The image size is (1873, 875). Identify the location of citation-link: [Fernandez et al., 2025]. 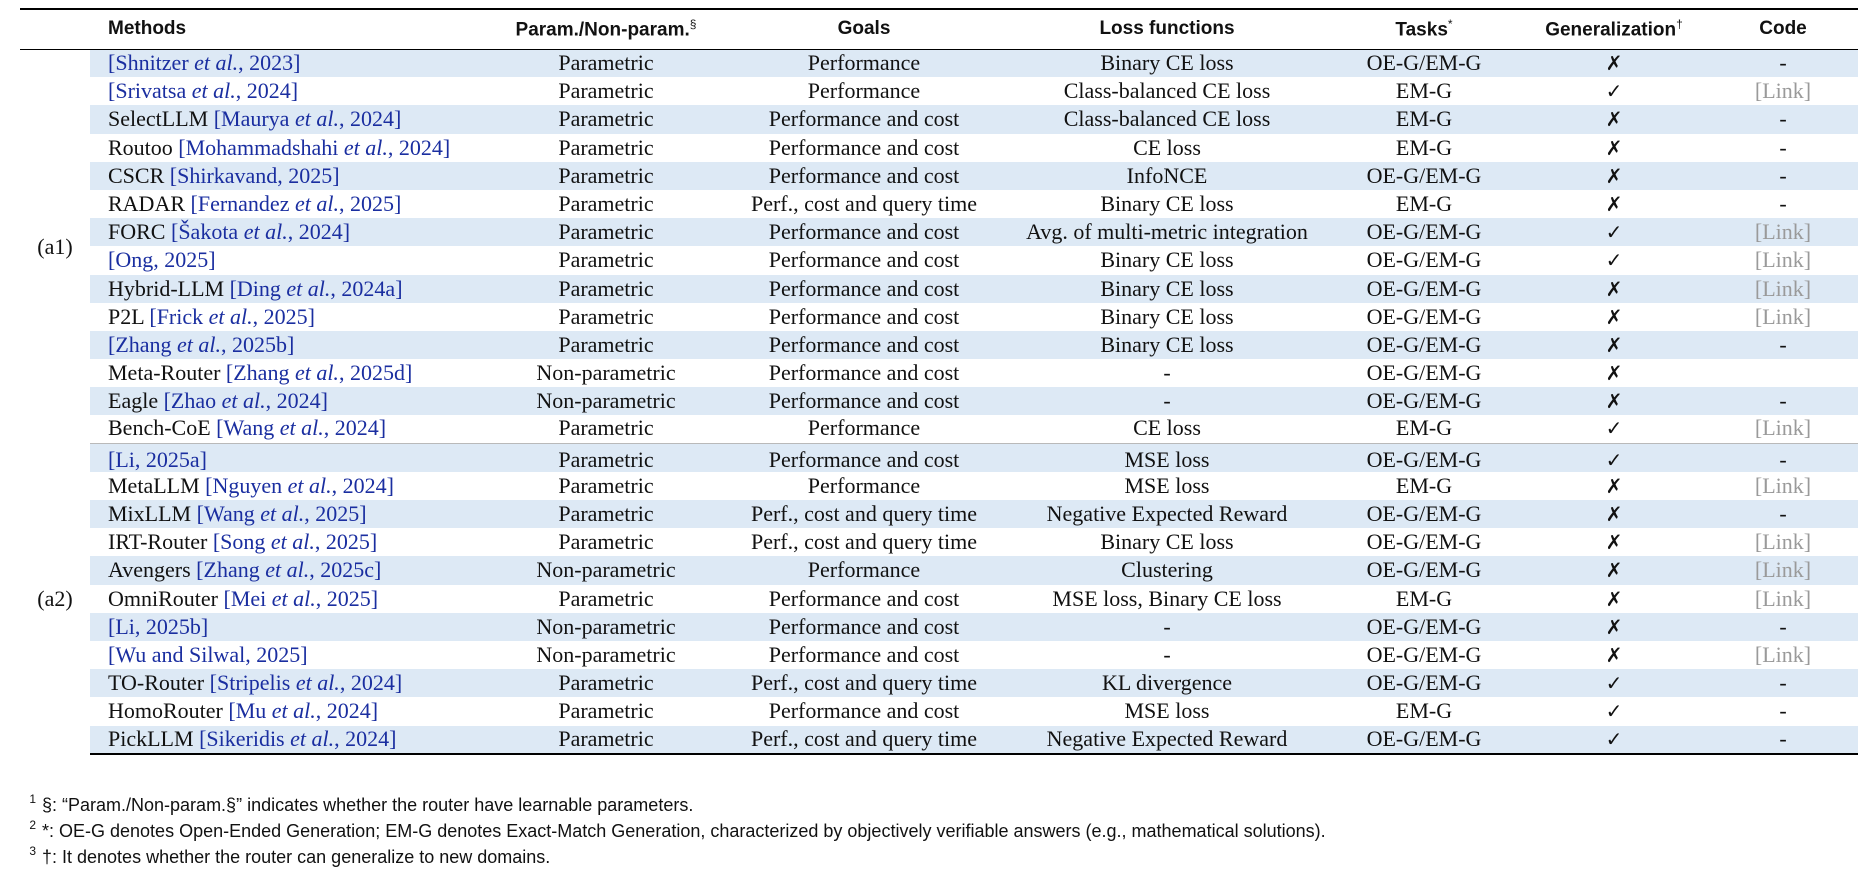
(296, 203).